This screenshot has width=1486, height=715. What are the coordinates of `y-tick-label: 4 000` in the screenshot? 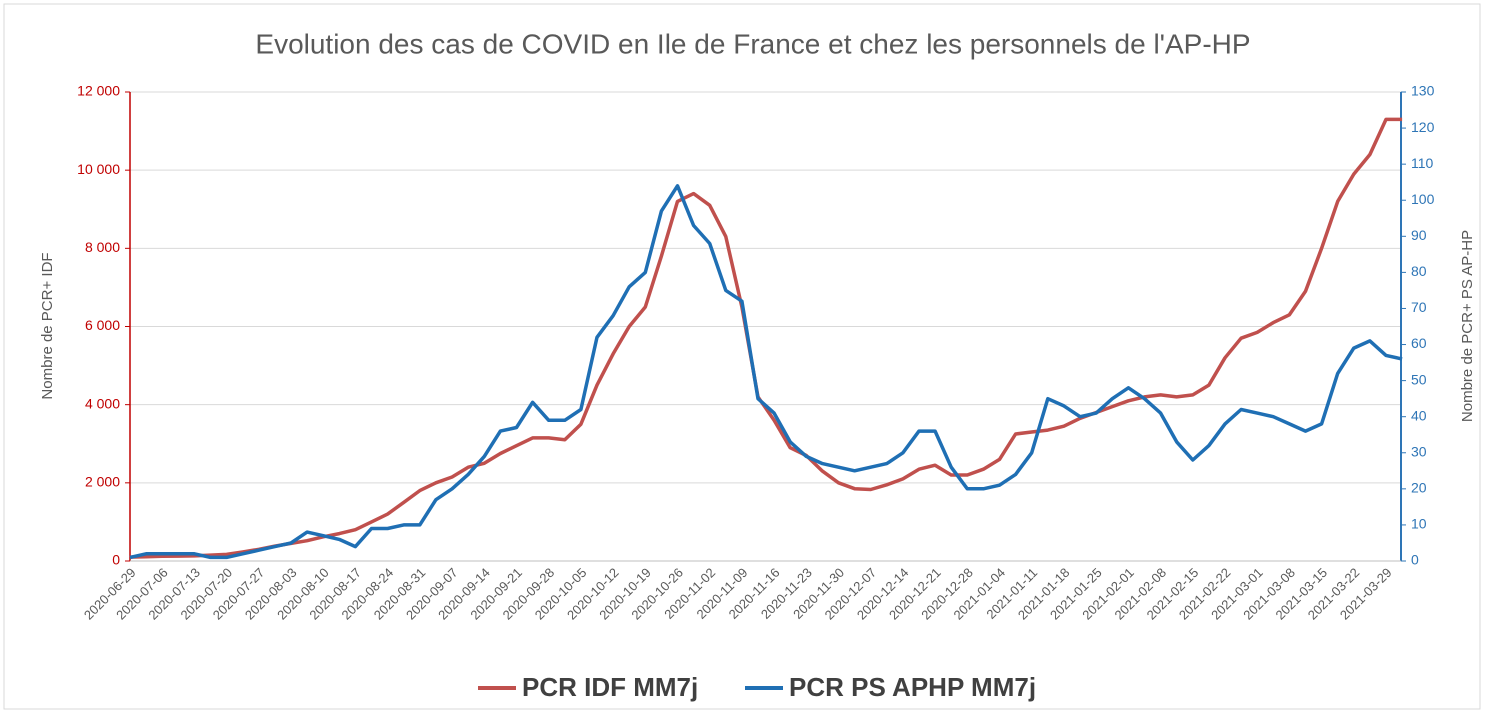 It's located at (102, 403).